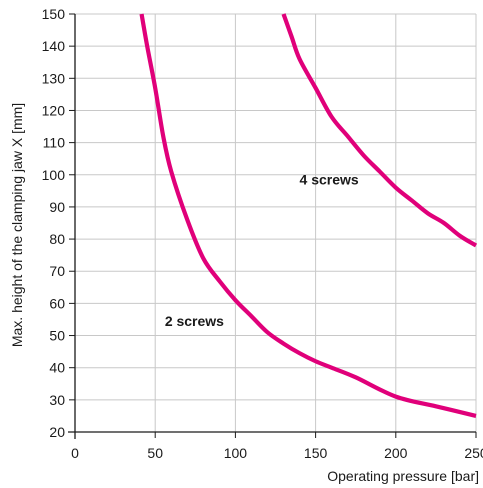  What do you see at coordinates (316, 453) in the screenshot?
I see `x-tick-label-150: 150` at bounding box center [316, 453].